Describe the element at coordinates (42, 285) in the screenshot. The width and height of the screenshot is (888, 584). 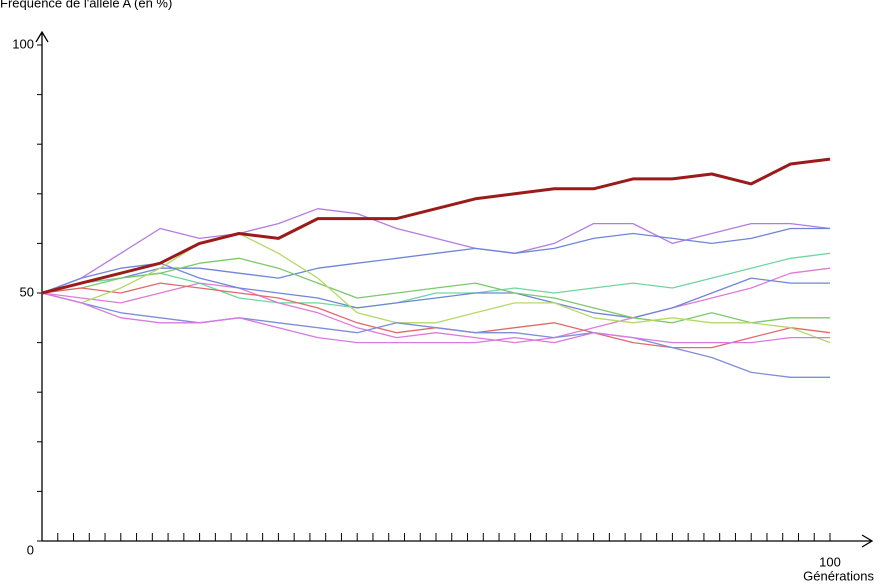
I see `y-axis` at that location.